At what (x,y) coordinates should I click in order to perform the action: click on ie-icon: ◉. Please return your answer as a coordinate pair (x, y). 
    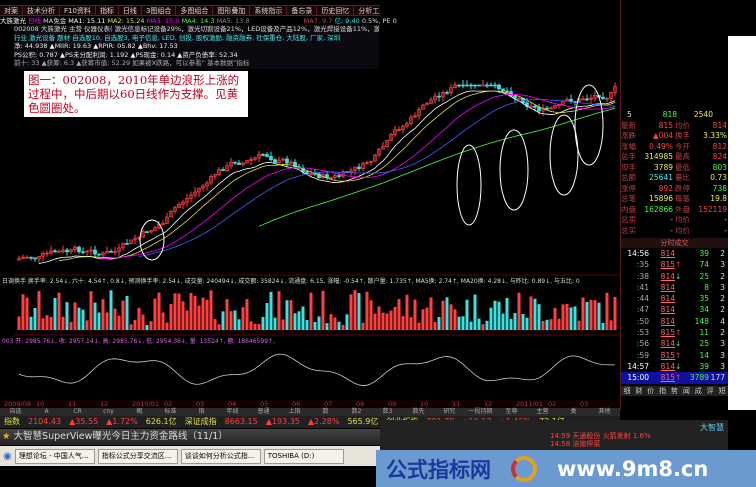
    Looking at the image, I should click on (7, 456).